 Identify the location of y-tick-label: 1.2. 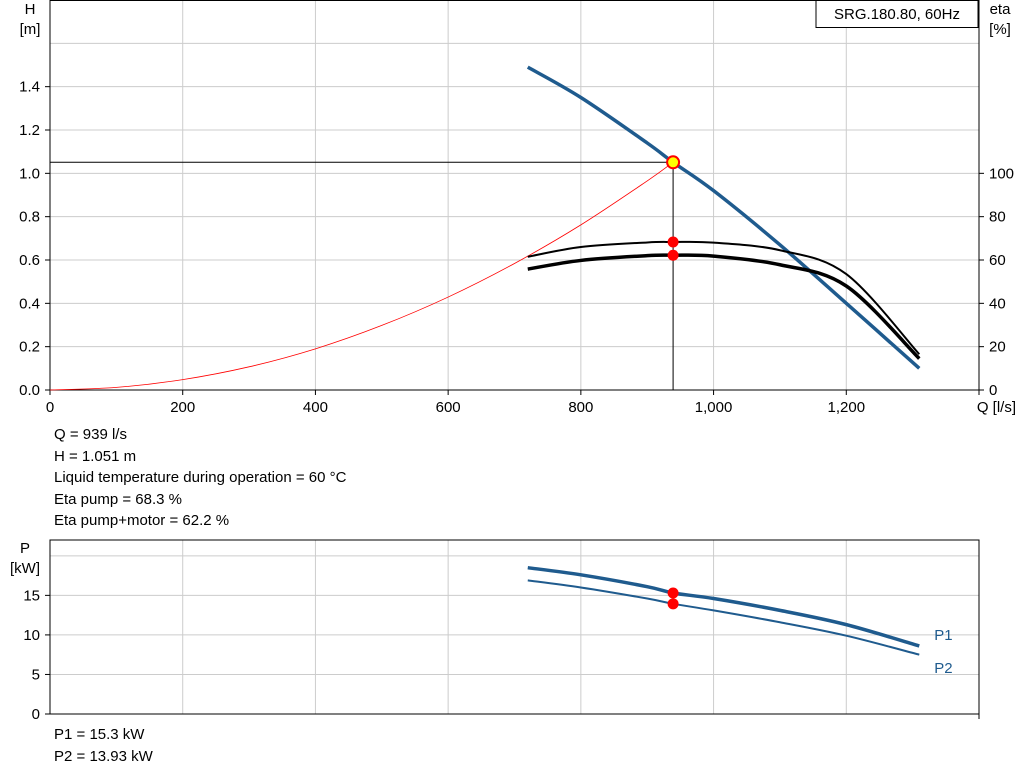
(29, 130).